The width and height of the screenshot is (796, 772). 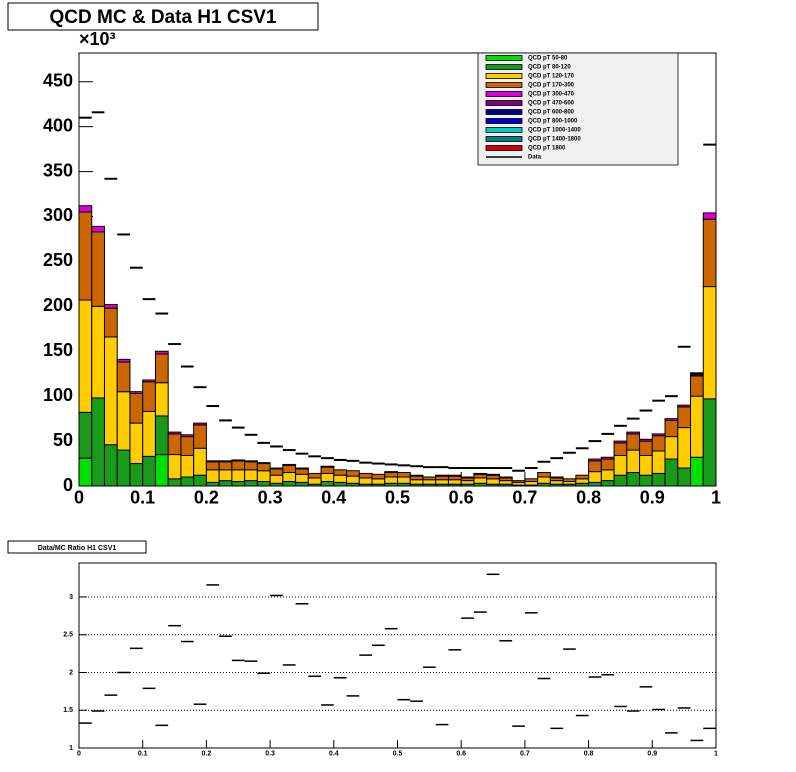 I want to click on x-tick-label: 0.6, so click(x=461, y=753).